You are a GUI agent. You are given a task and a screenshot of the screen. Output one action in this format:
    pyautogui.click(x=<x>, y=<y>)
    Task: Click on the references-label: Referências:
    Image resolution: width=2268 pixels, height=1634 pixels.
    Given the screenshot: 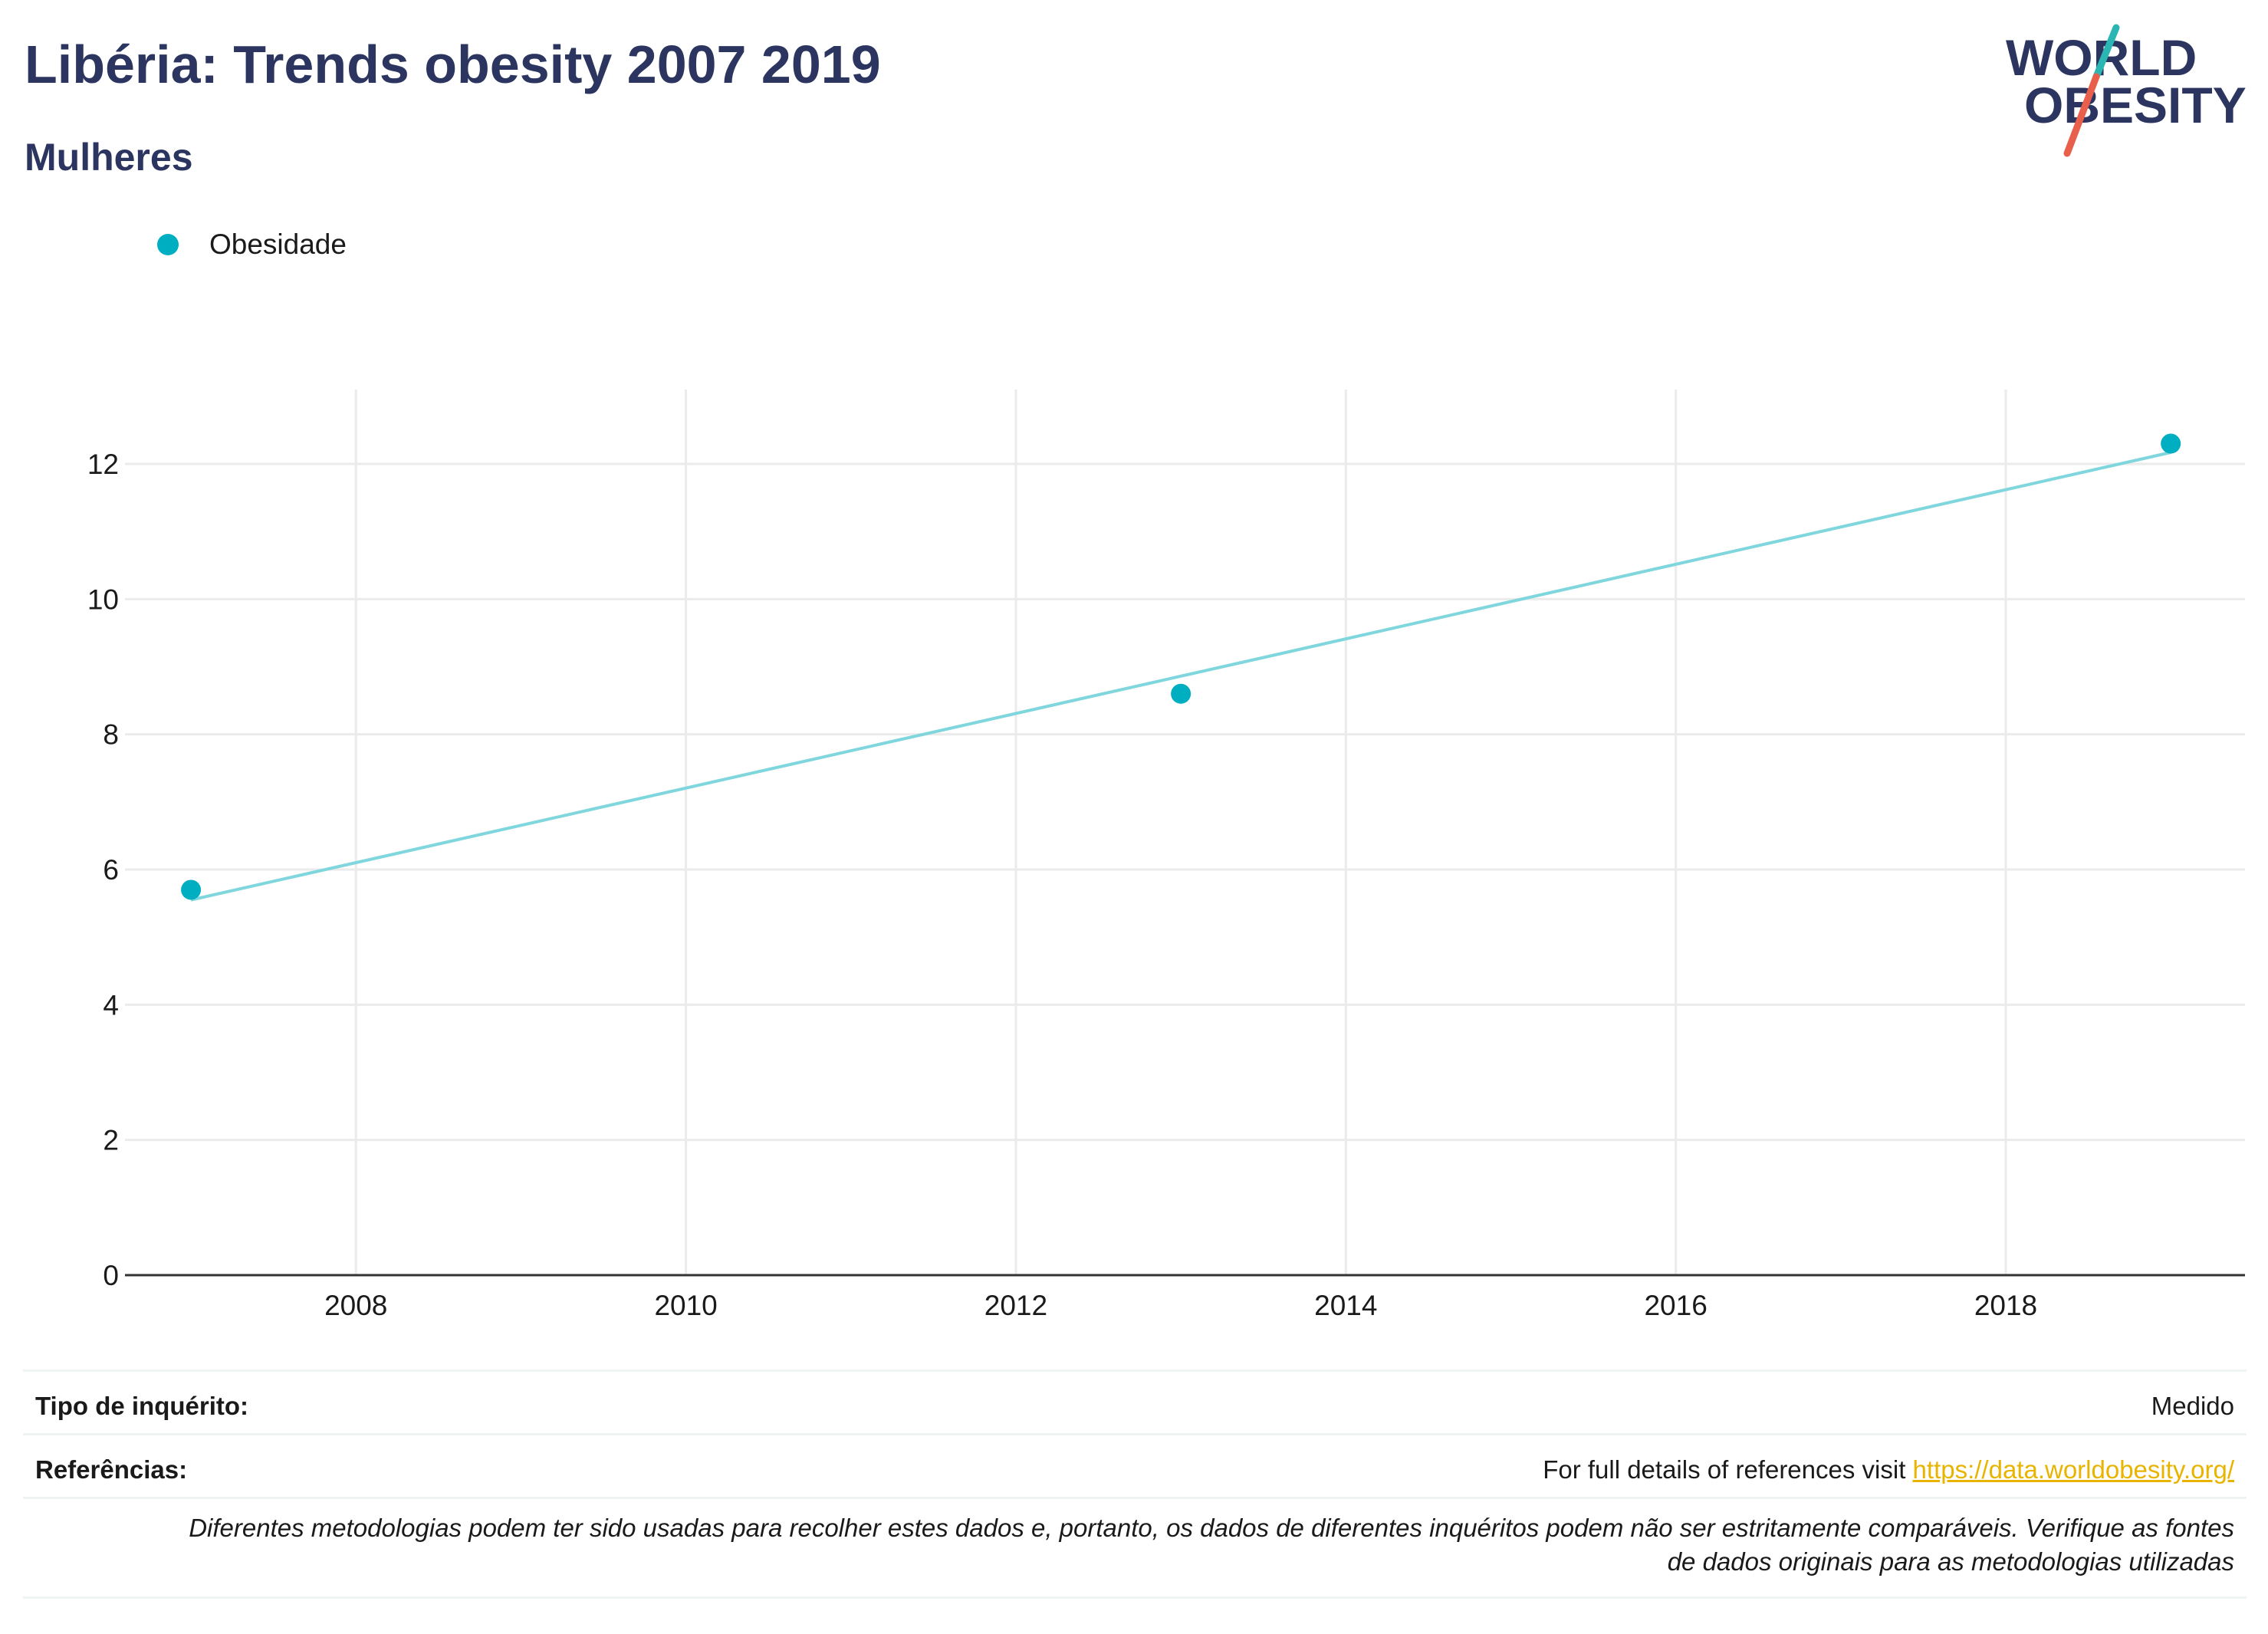 What is the action you would take?
    pyautogui.click(x=111, y=1470)
    